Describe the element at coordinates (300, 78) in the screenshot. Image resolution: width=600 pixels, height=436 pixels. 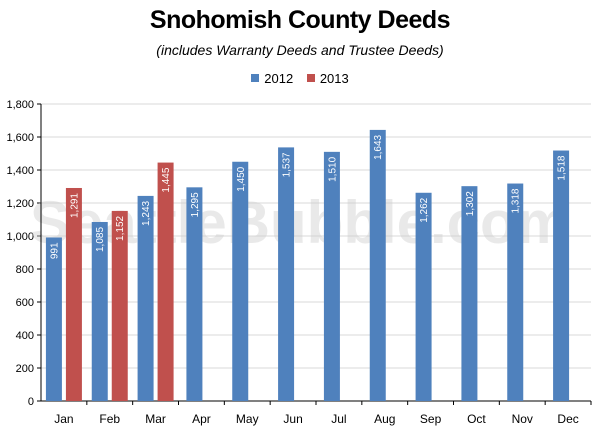
I see `legend: 2012 2013` at that location.